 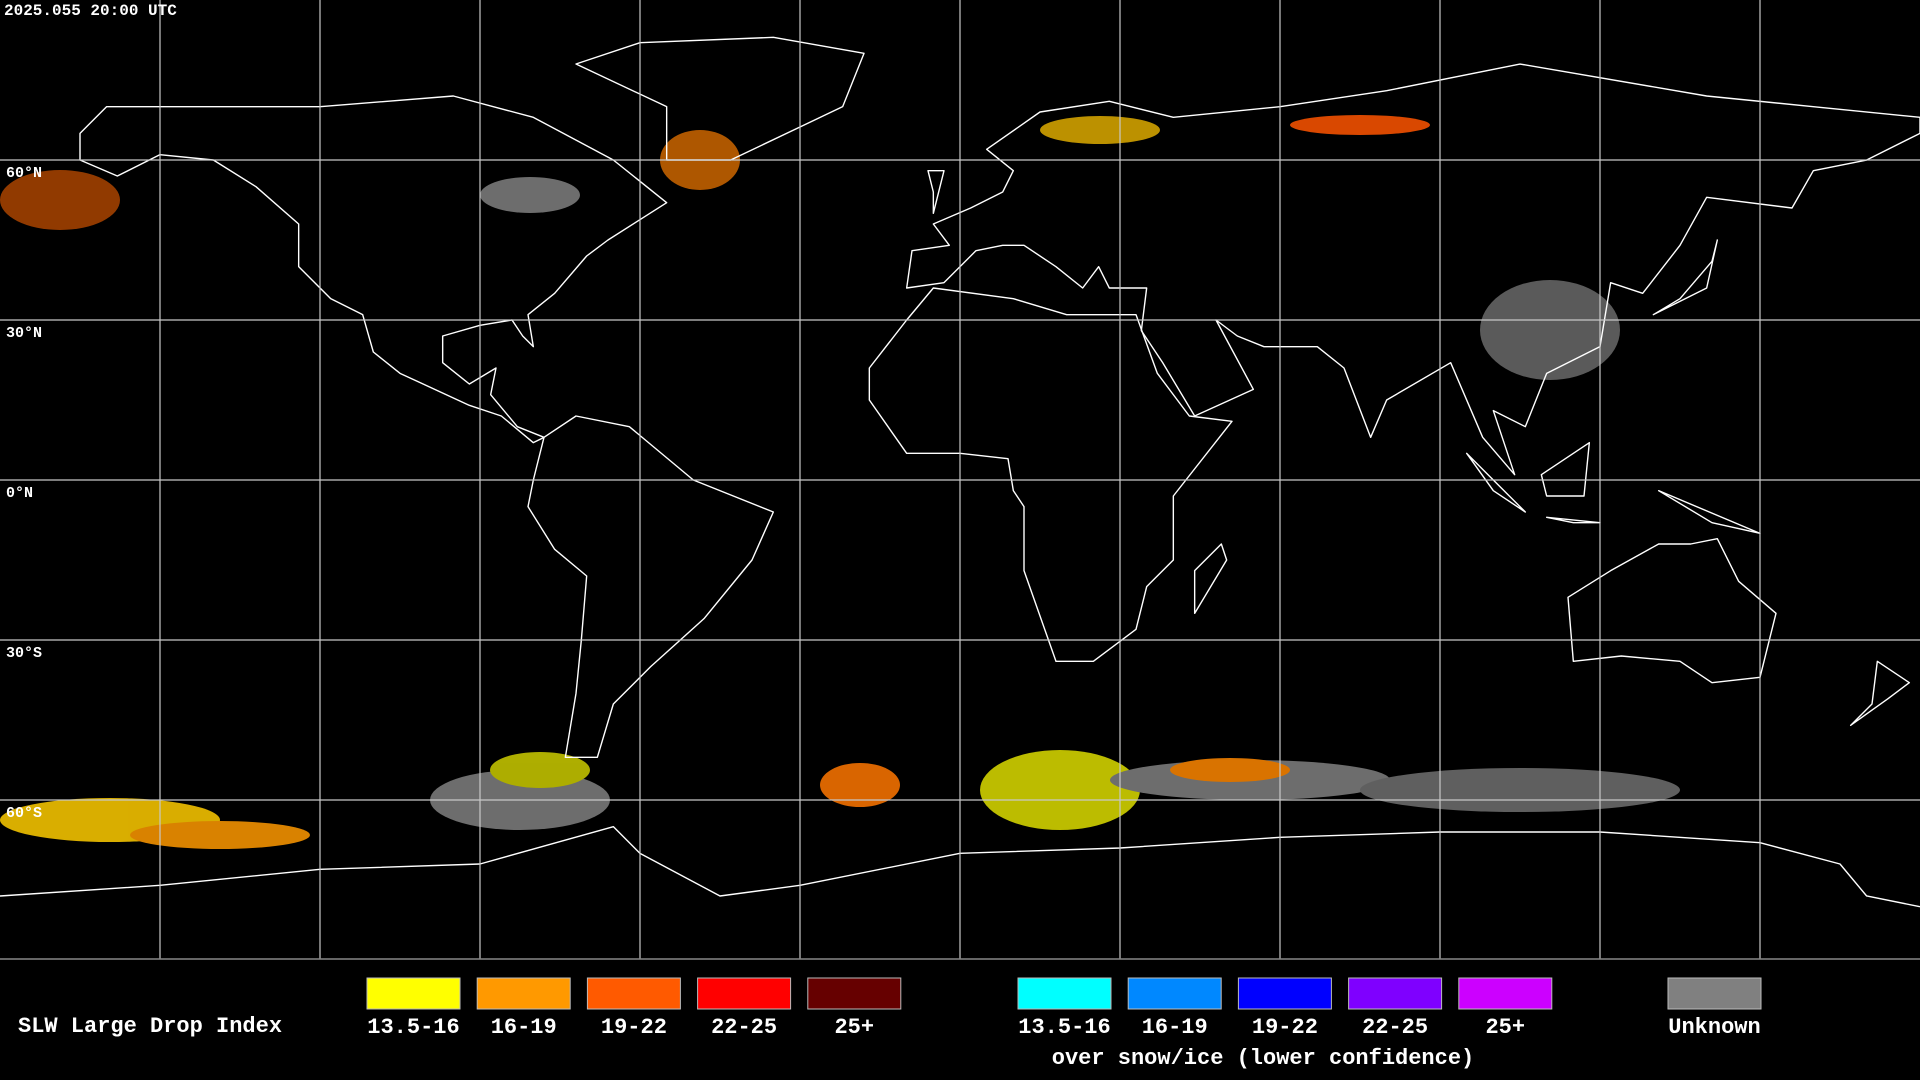 What do you see at coordinates (24, 653) in the screenshot?
I see `latitude-label: 30°S` at bounding box center [24, 653].